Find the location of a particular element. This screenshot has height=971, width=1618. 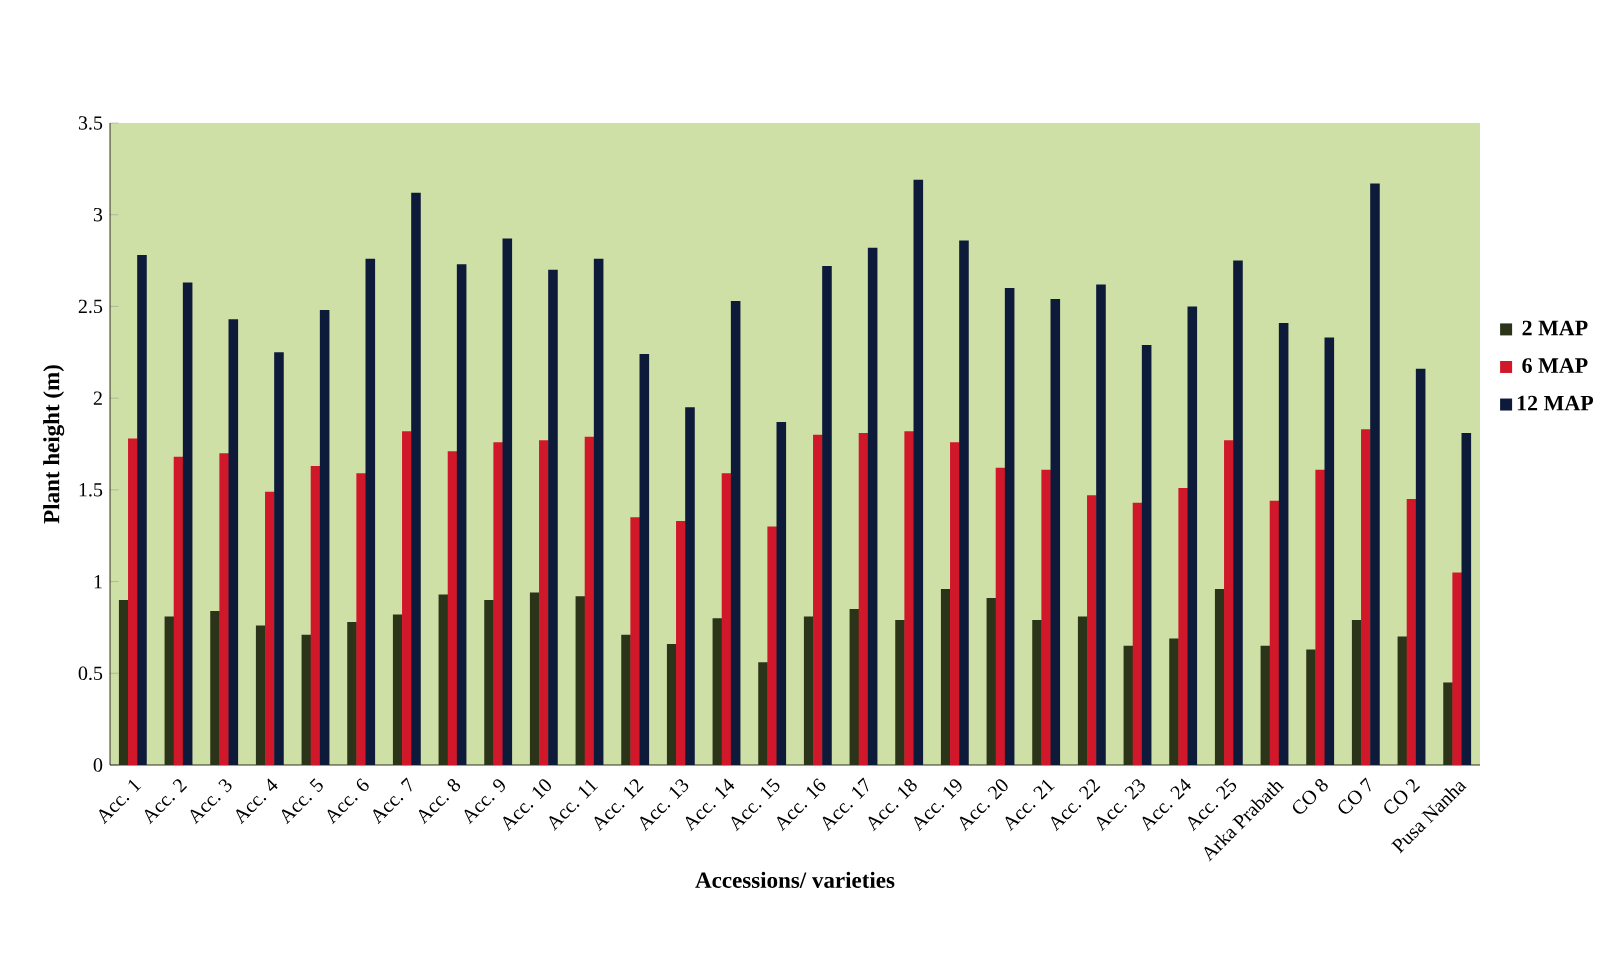

legend-label: 6 MAP is located at coordinates (1555, 365).